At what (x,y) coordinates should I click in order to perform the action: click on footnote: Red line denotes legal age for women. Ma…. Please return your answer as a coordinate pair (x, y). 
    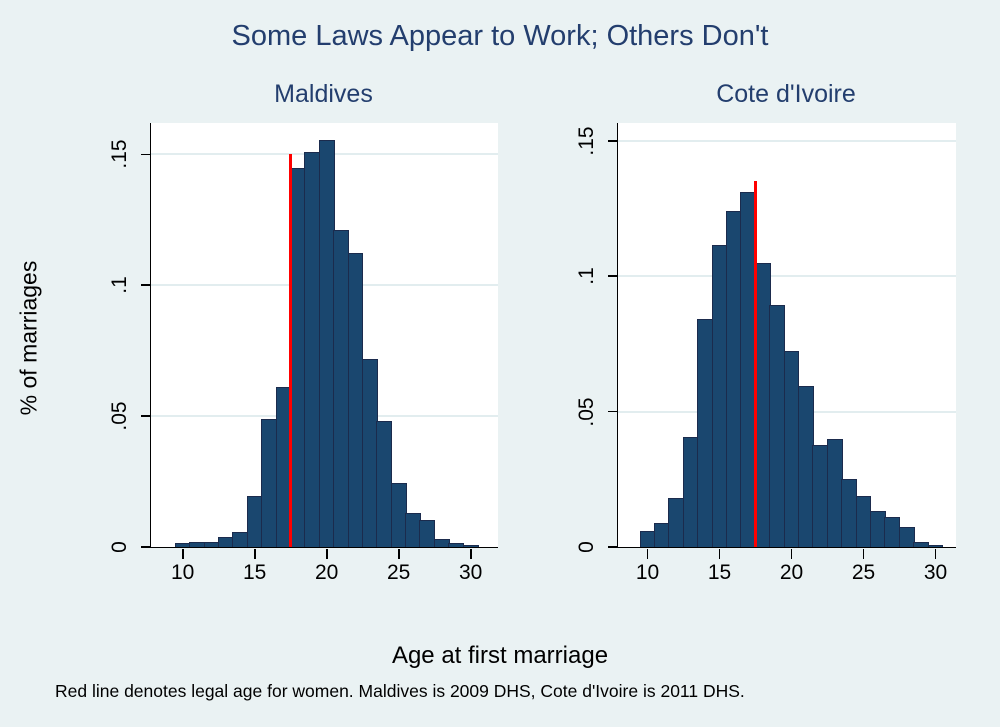
    Looking at the image, I should click on (400, 691).